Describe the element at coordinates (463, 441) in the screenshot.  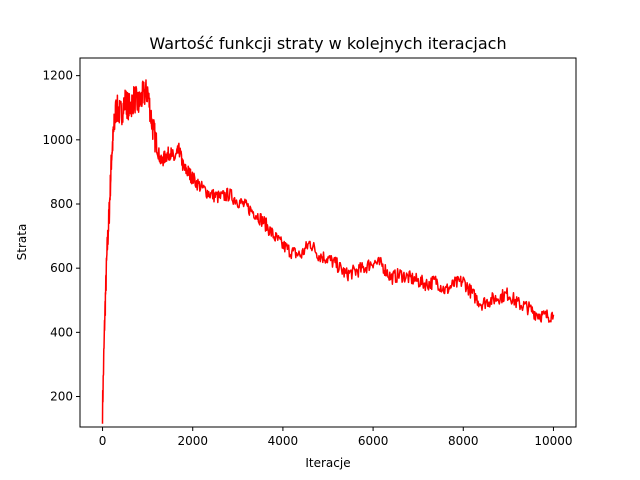
I see `x-tick-label: 8000` at that location.